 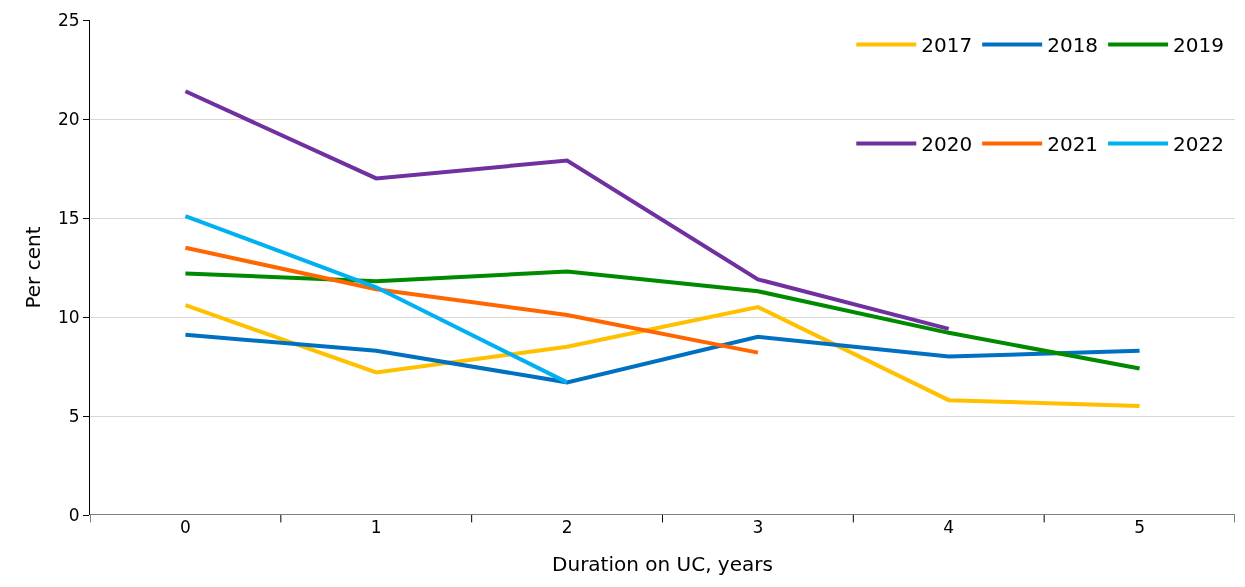 What do you see at coordinates (74, 415) in the screenshot?
I see `y-tick-label: 5` at bounding box center [74, 415].